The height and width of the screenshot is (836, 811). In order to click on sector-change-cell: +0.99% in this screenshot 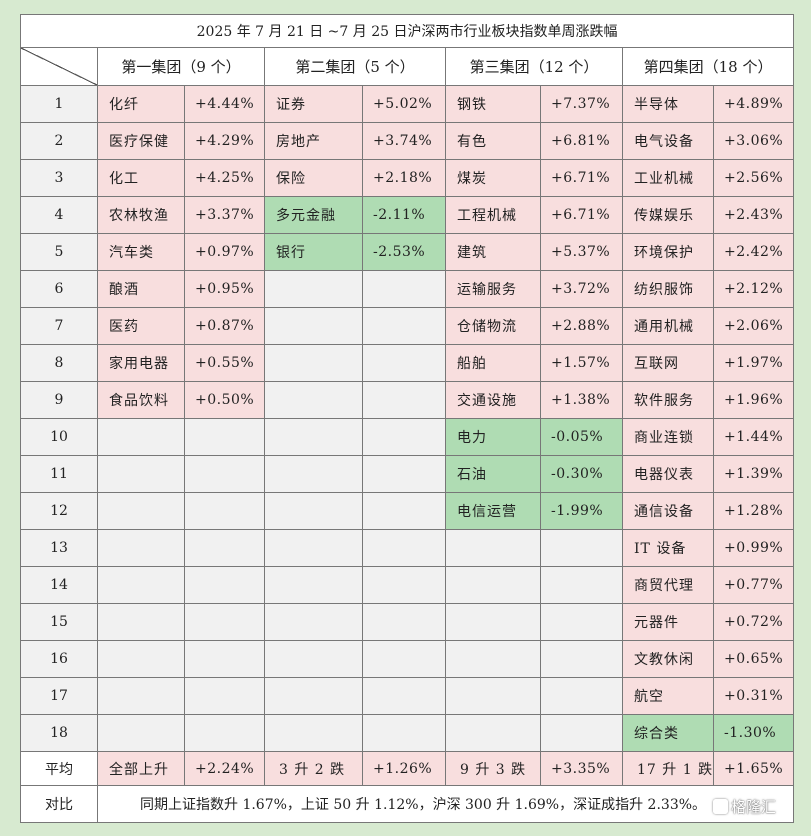, I will do `click(753, 548)`.